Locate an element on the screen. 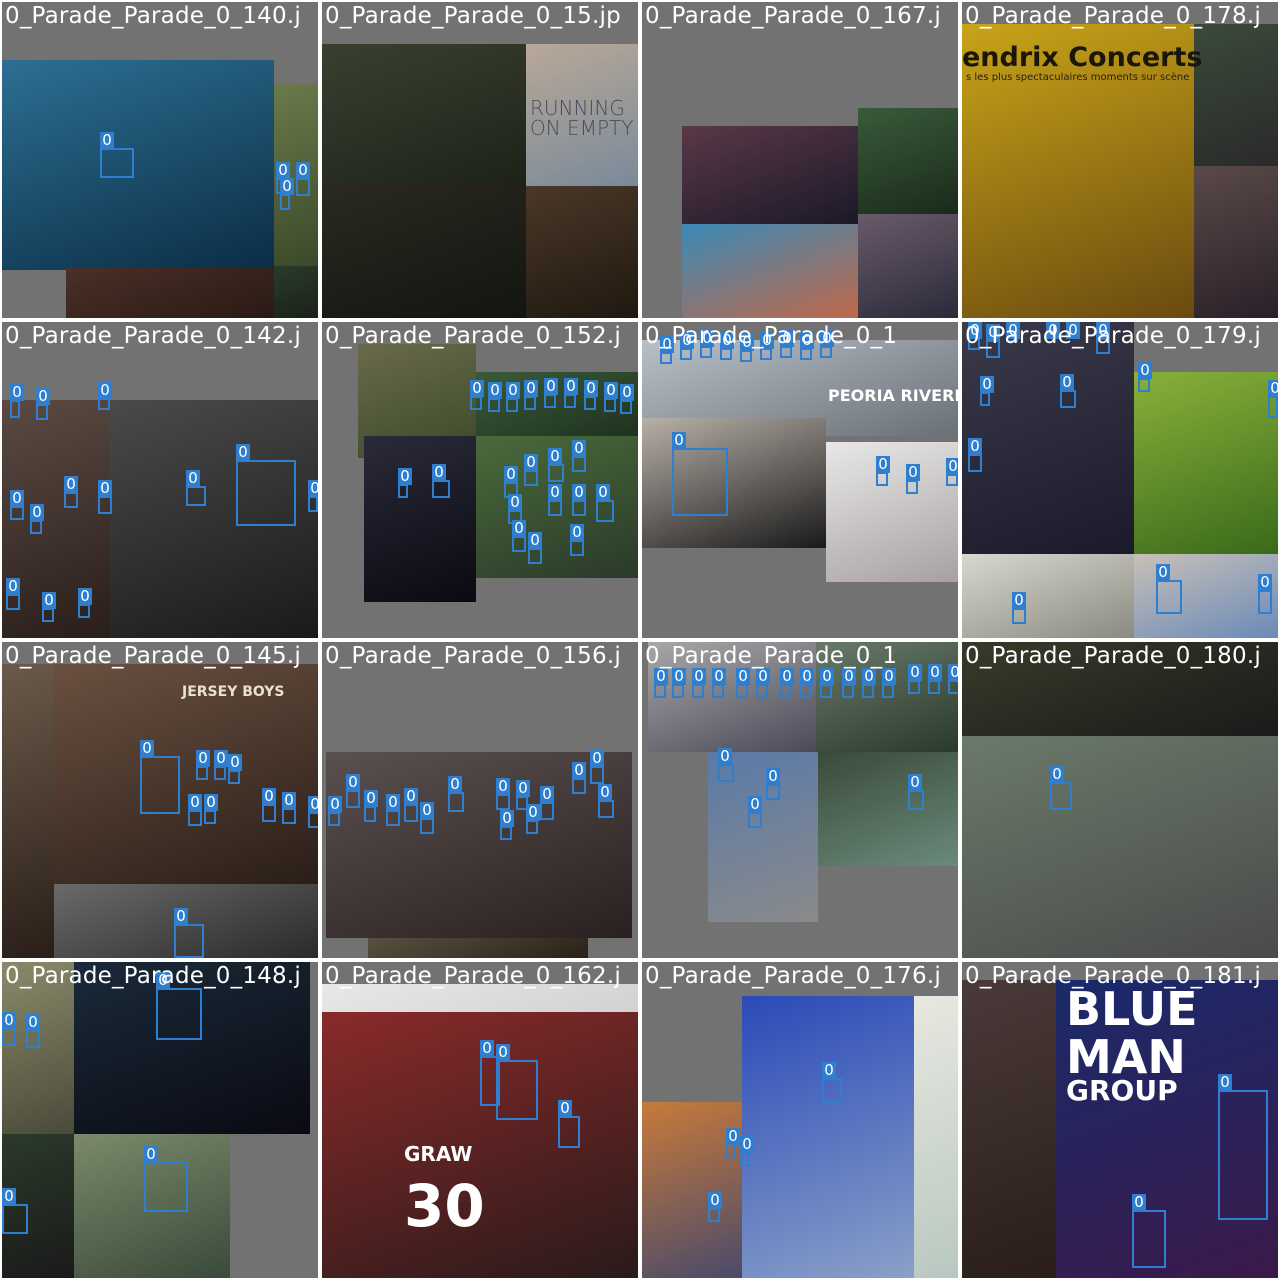  tile-filename: 0_Parade_Parade_0_178.j is located at coordinates (1113, 16).